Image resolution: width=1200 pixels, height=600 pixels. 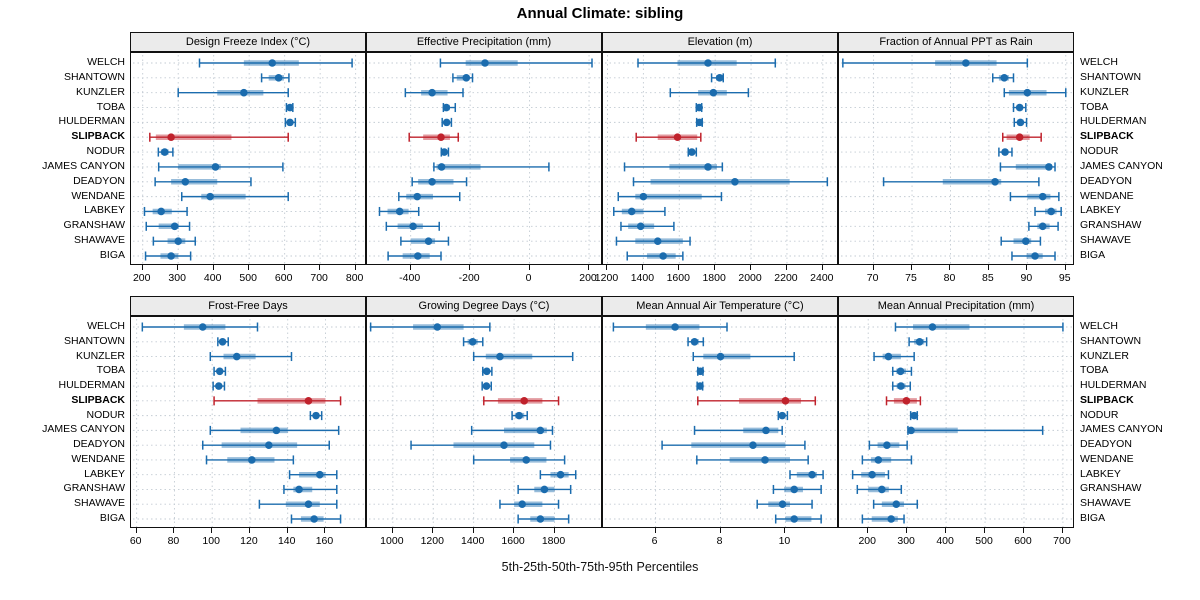 What do you see at coordinates (100, 355) in the screenshot?
I see `station-label-left-kunzler: KUNZLER` at bounding box center [100, 355].